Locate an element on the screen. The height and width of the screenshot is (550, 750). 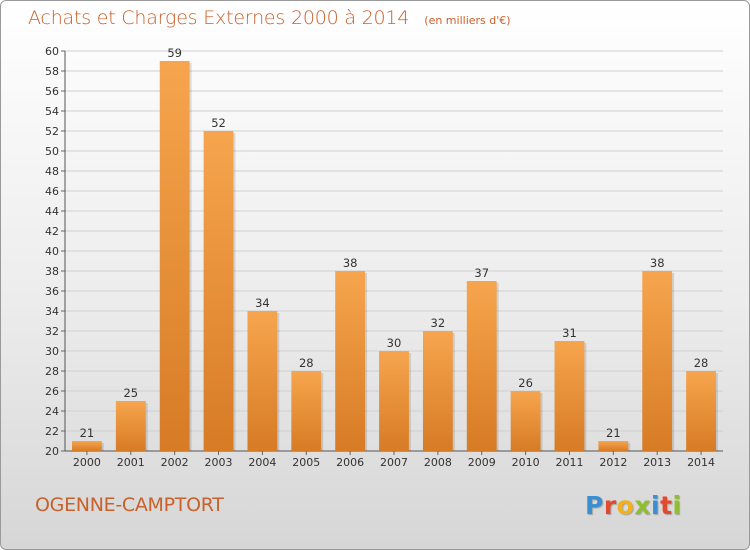
y-tick-label: 28 is located at coordinates (52, 371).